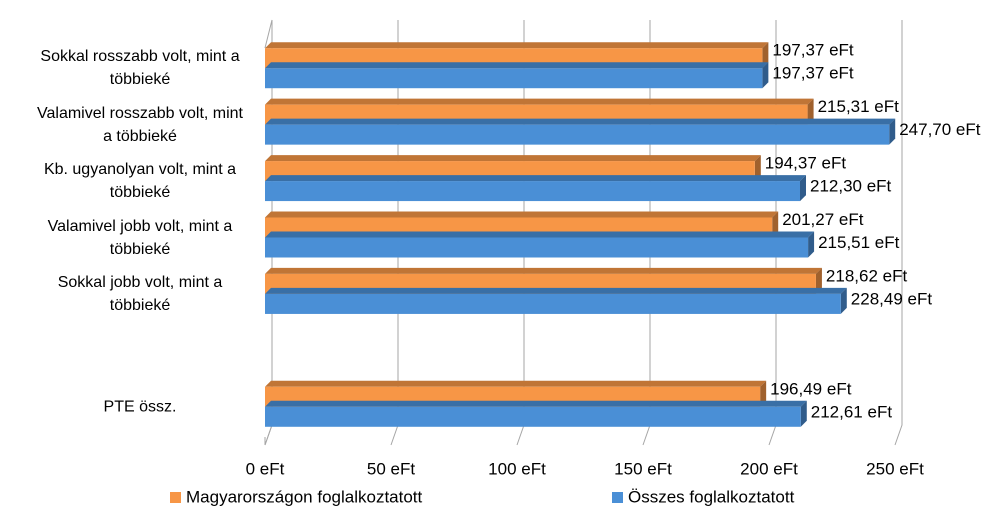 This screenshot has width=991, height=513. Describe the element at coordinates (867, 275) in the screenshot. I see `value-label: 218,62 eFt` at that location.